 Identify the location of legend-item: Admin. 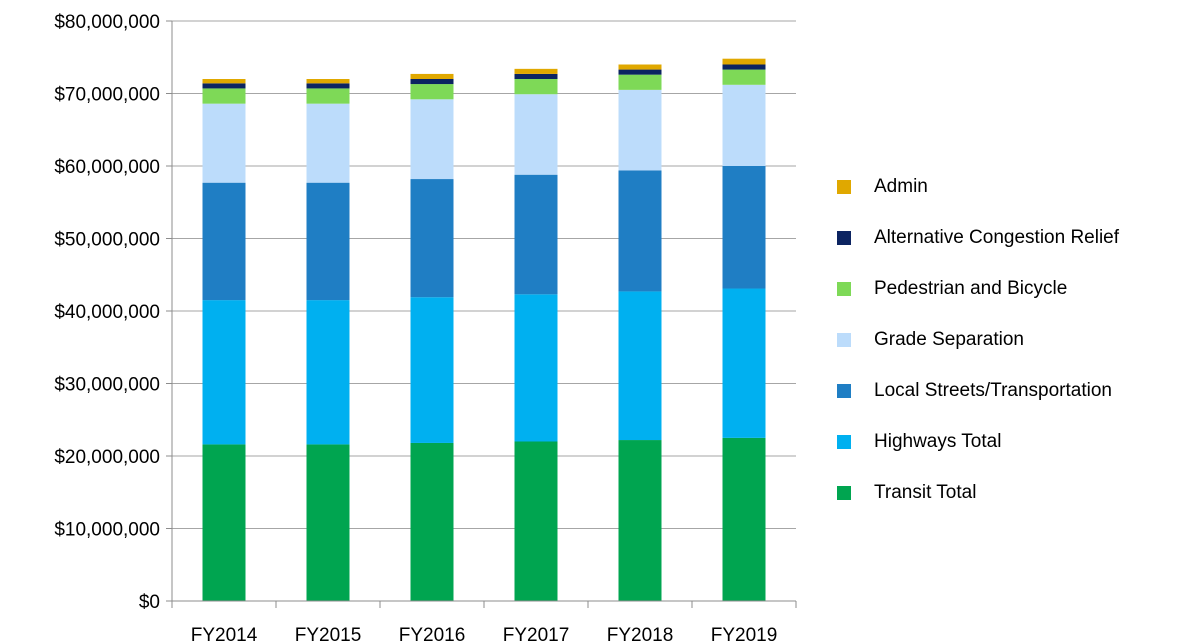
(882, 187).